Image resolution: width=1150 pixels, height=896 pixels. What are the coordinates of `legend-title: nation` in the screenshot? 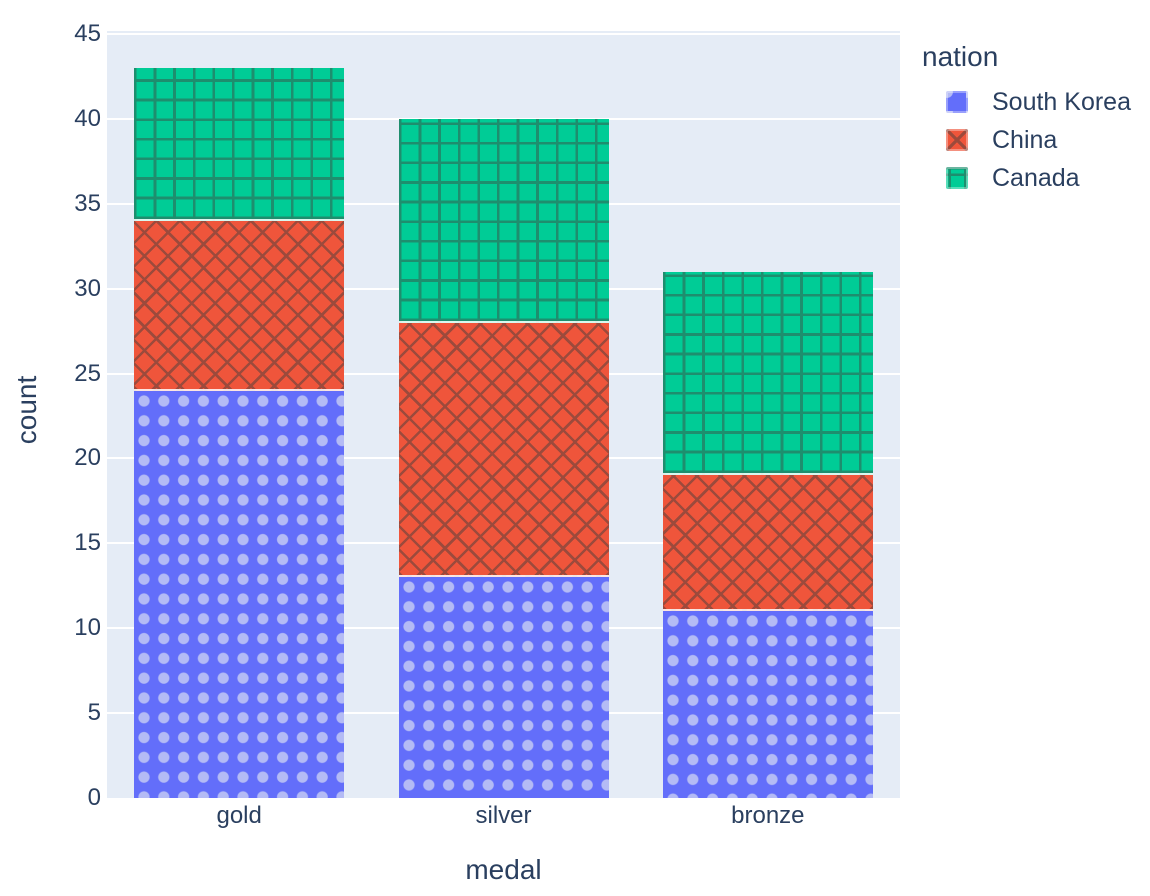 It's located at (960, 56).